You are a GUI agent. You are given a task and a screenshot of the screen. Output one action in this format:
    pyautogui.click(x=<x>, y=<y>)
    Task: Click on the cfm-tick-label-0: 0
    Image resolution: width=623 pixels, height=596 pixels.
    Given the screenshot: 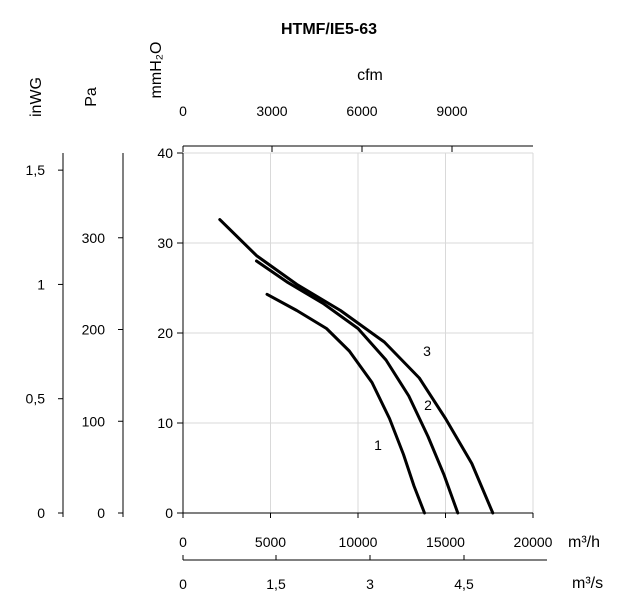 What is the action you would take?
    pyautogui.click(x=183, y=111)
    